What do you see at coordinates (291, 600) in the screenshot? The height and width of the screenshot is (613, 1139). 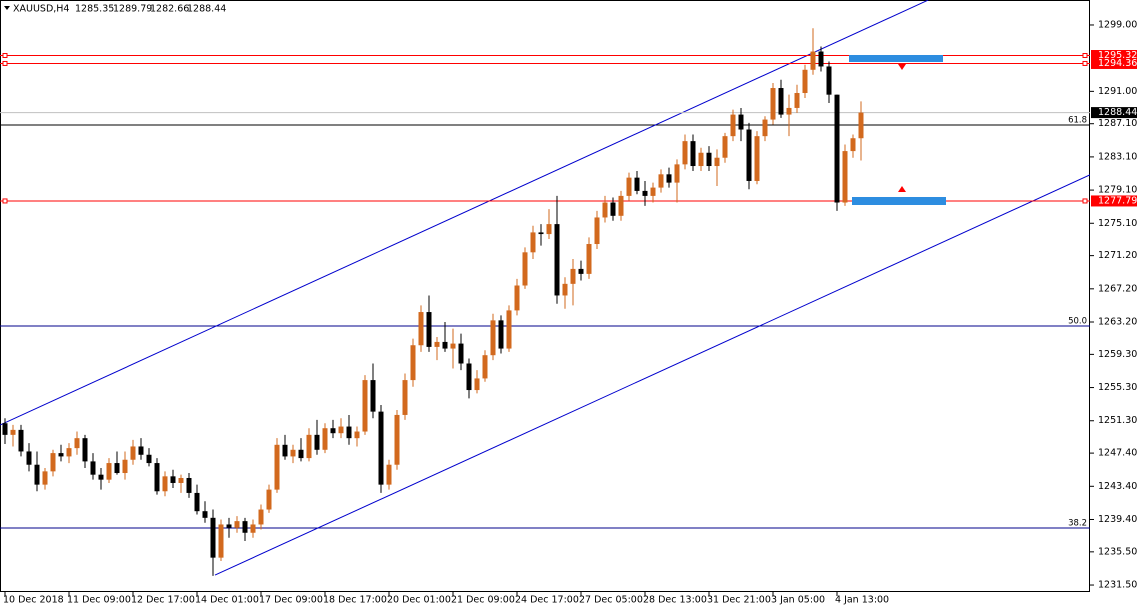 I see `x-tick-label: 17 Dec 09:00` at bounding box center [291, 600].